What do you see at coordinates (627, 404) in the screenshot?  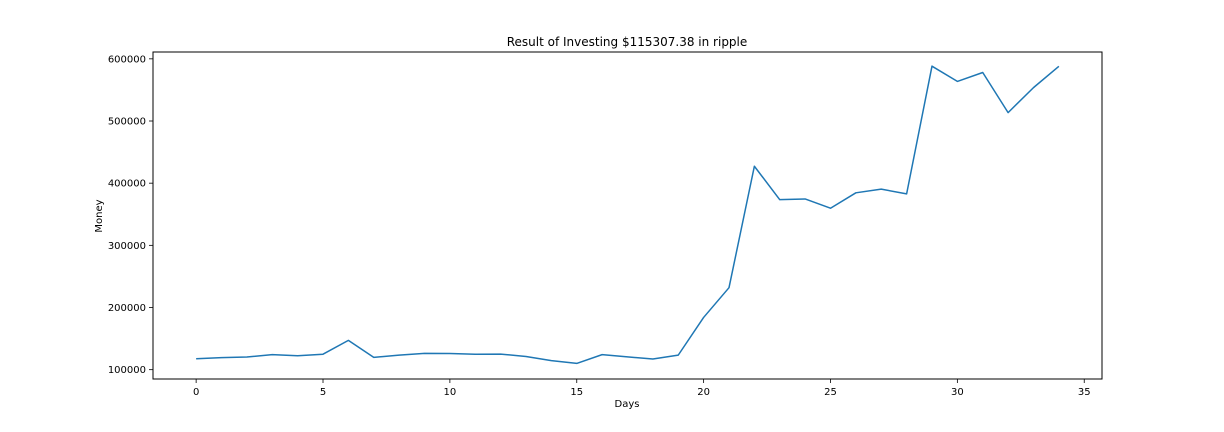 I see `x-axis-label: Days` at bounding box center [627, 404].